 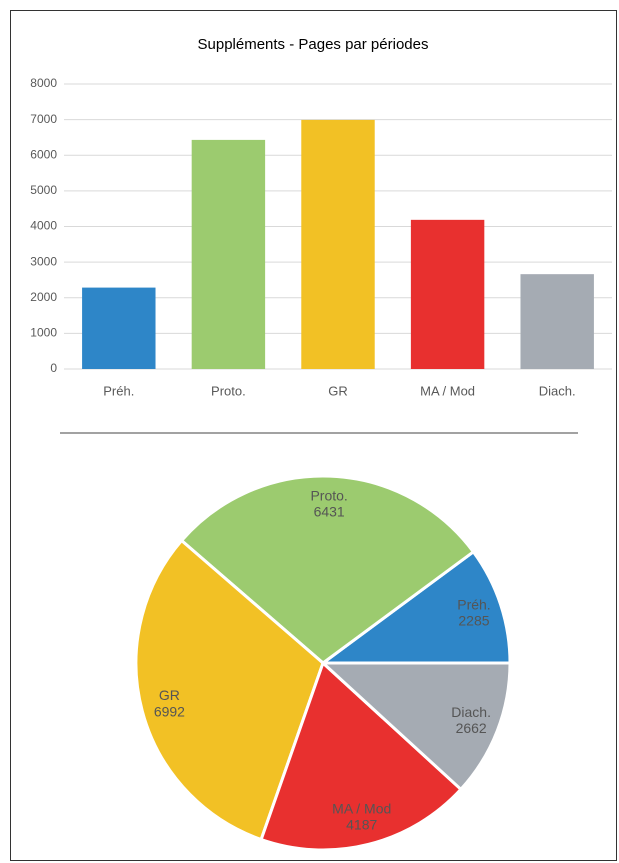 I want to click on y-tick-label: 0, so click(x=53, y=368).